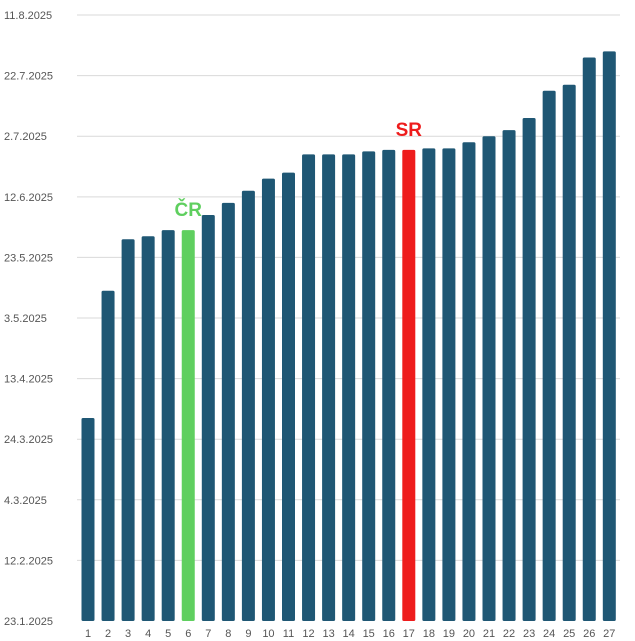  I want to click on x-tick-label: 4, so click(148, 634).